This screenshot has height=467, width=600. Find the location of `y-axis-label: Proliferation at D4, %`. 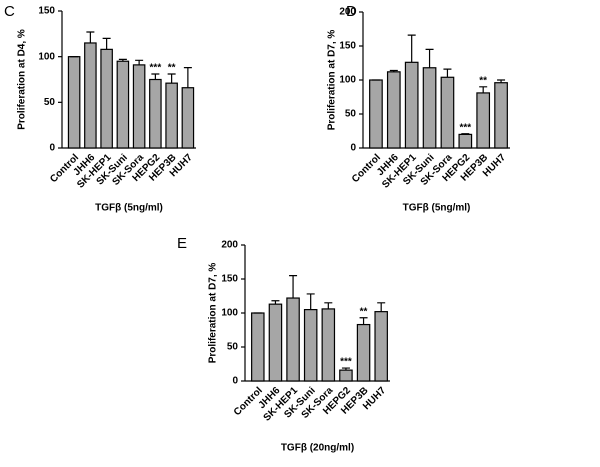

y-axis-label: Proliferation at D4, % is located at coordinates (22, 79).